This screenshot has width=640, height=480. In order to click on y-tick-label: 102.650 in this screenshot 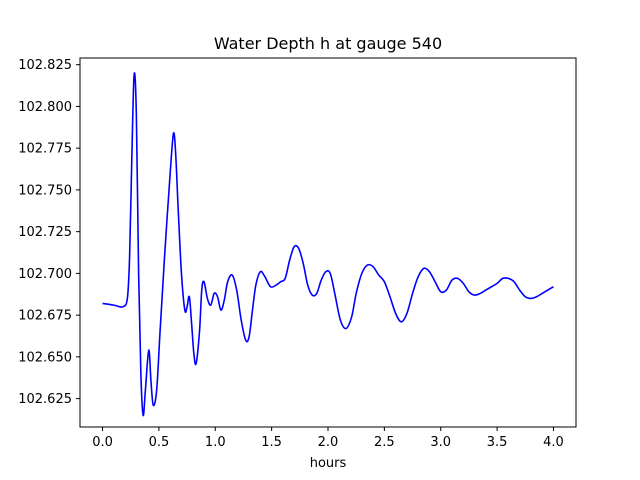, I will do `click(45, 357)`.